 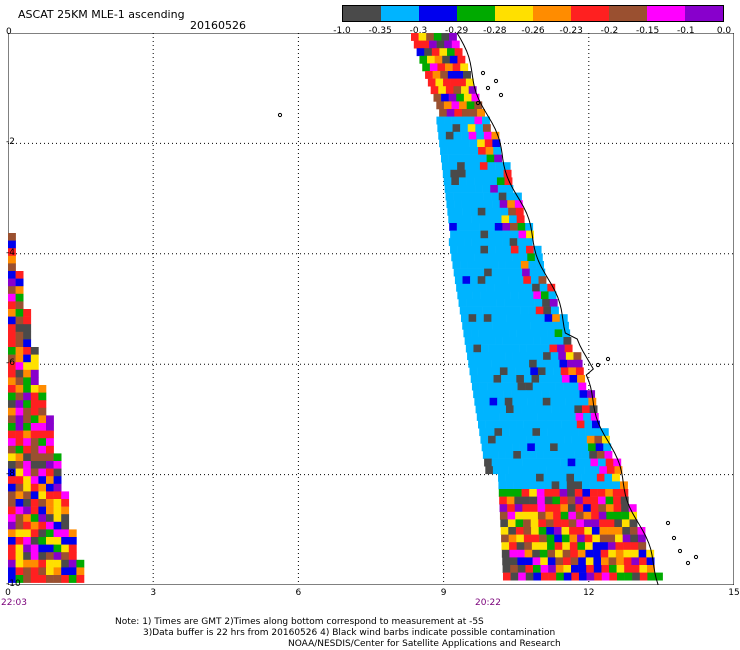 What do you see at coordinates (418, 31) in the screenshot?
I see `legend-label: -0.3` at bounding box center [418, 31].